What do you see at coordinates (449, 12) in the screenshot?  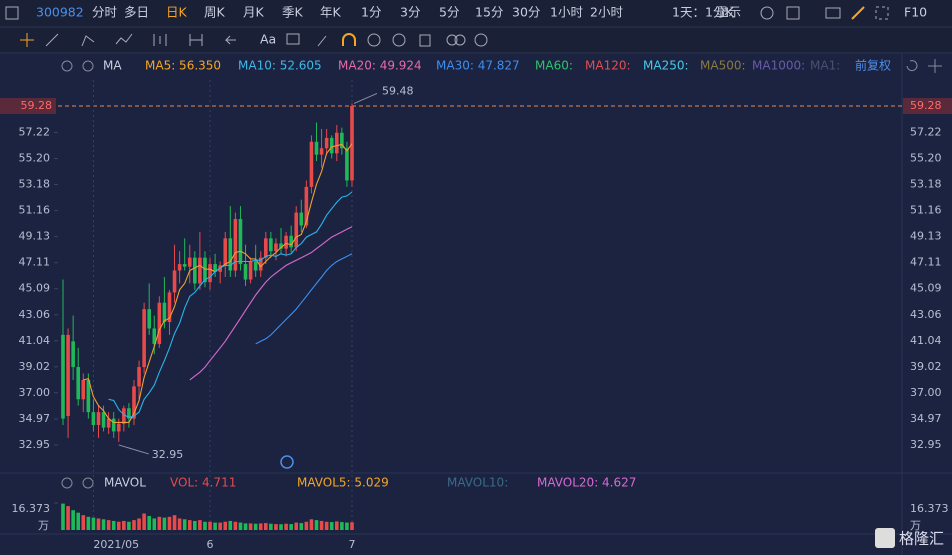 I see `period-tab: 5分` at bounding box center [449, 12].